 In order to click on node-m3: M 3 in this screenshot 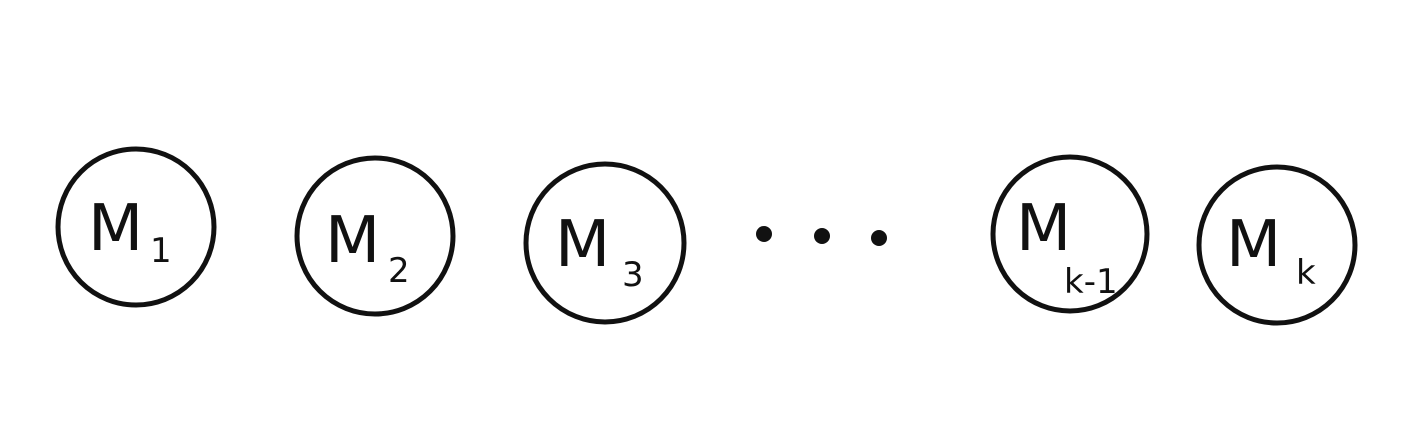, I will do `click(605, 243)`.